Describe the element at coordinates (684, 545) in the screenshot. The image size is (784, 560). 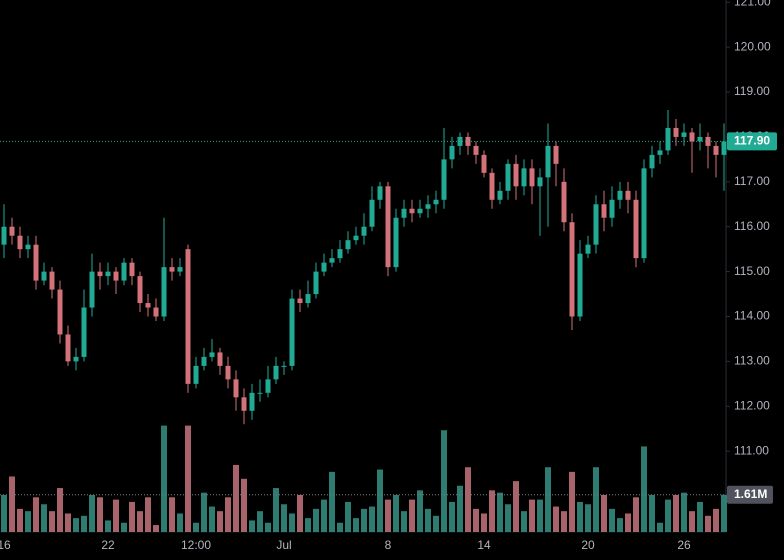
I see `x-tick-label: 26` at that location.